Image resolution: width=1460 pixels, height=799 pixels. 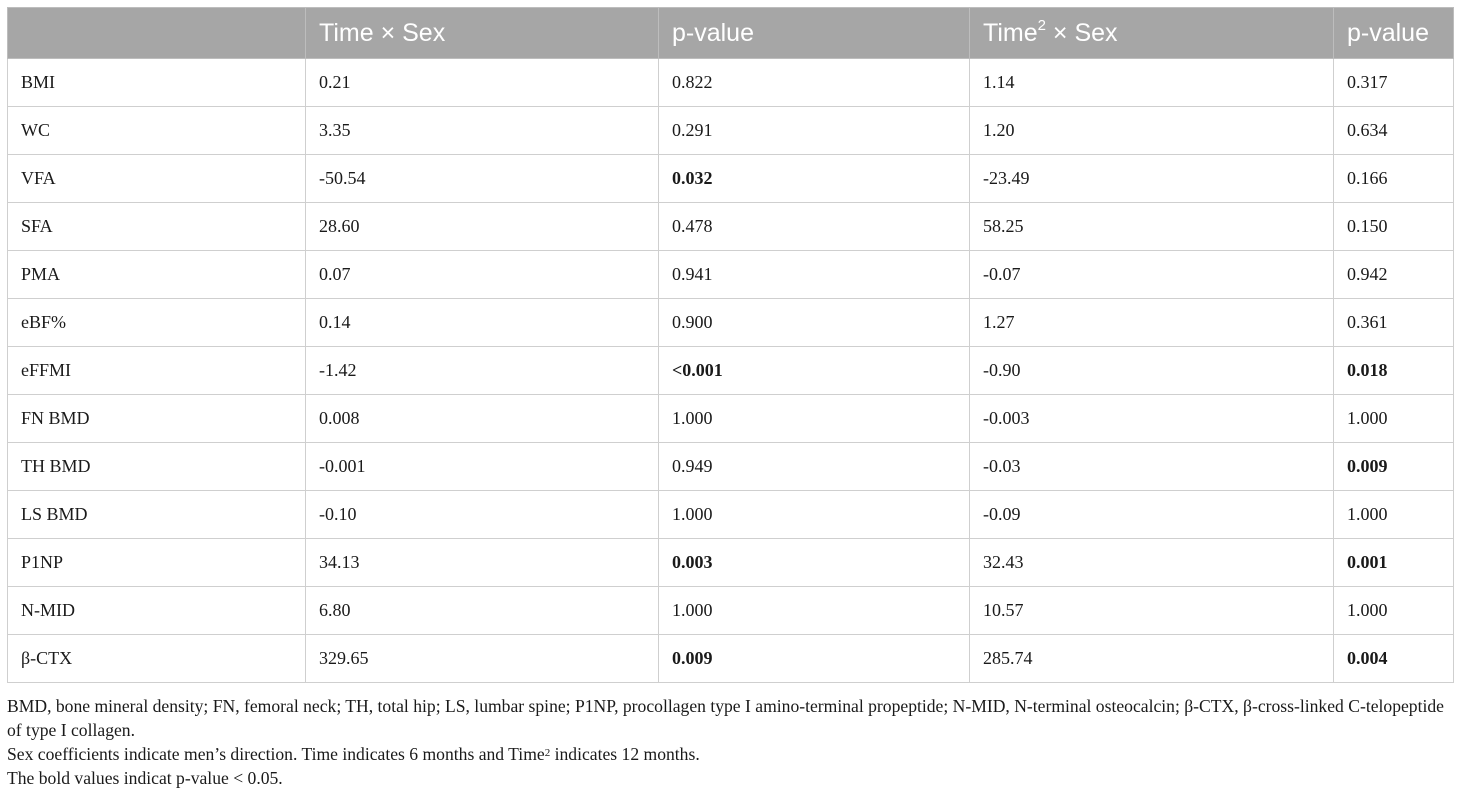 What do you see at coordinates (1151, 514) in the screenshot?
I see `time2-sex-coefficient-cell: -0.09` at bounding box center [1151, 514].